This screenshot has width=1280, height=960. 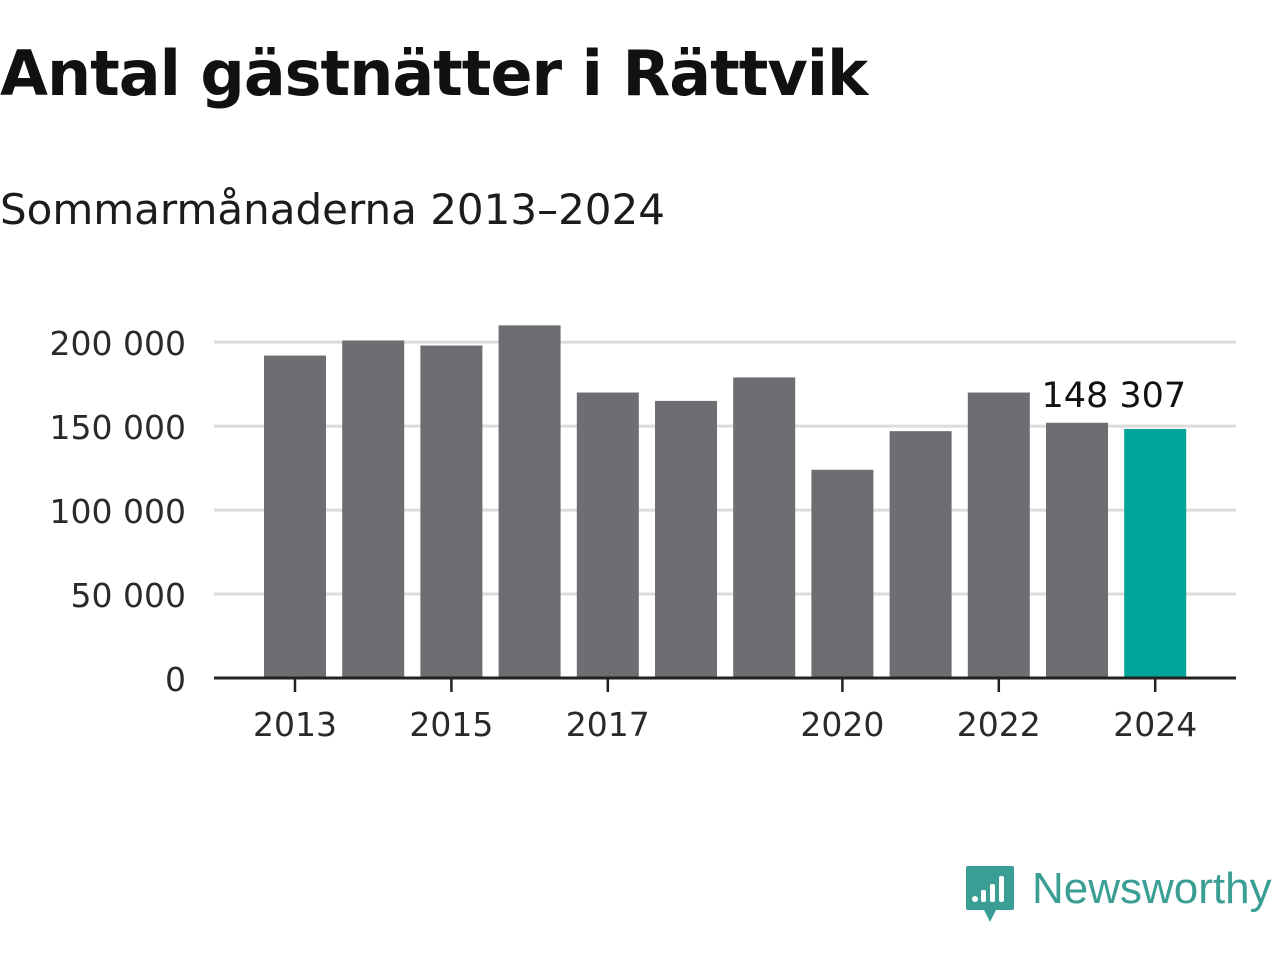 What do you see at coordinates (998, 535) in the screenshot?
I see `bar-2022` at bounding box center [998, 535].